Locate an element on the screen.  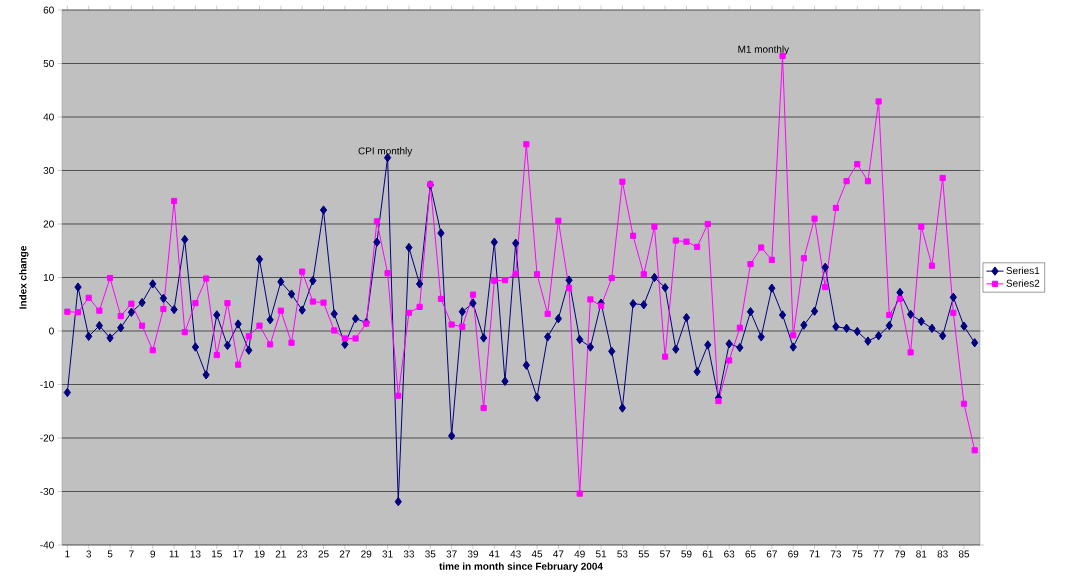
x-tick-label: 17 is located at coordinates (238, 554).